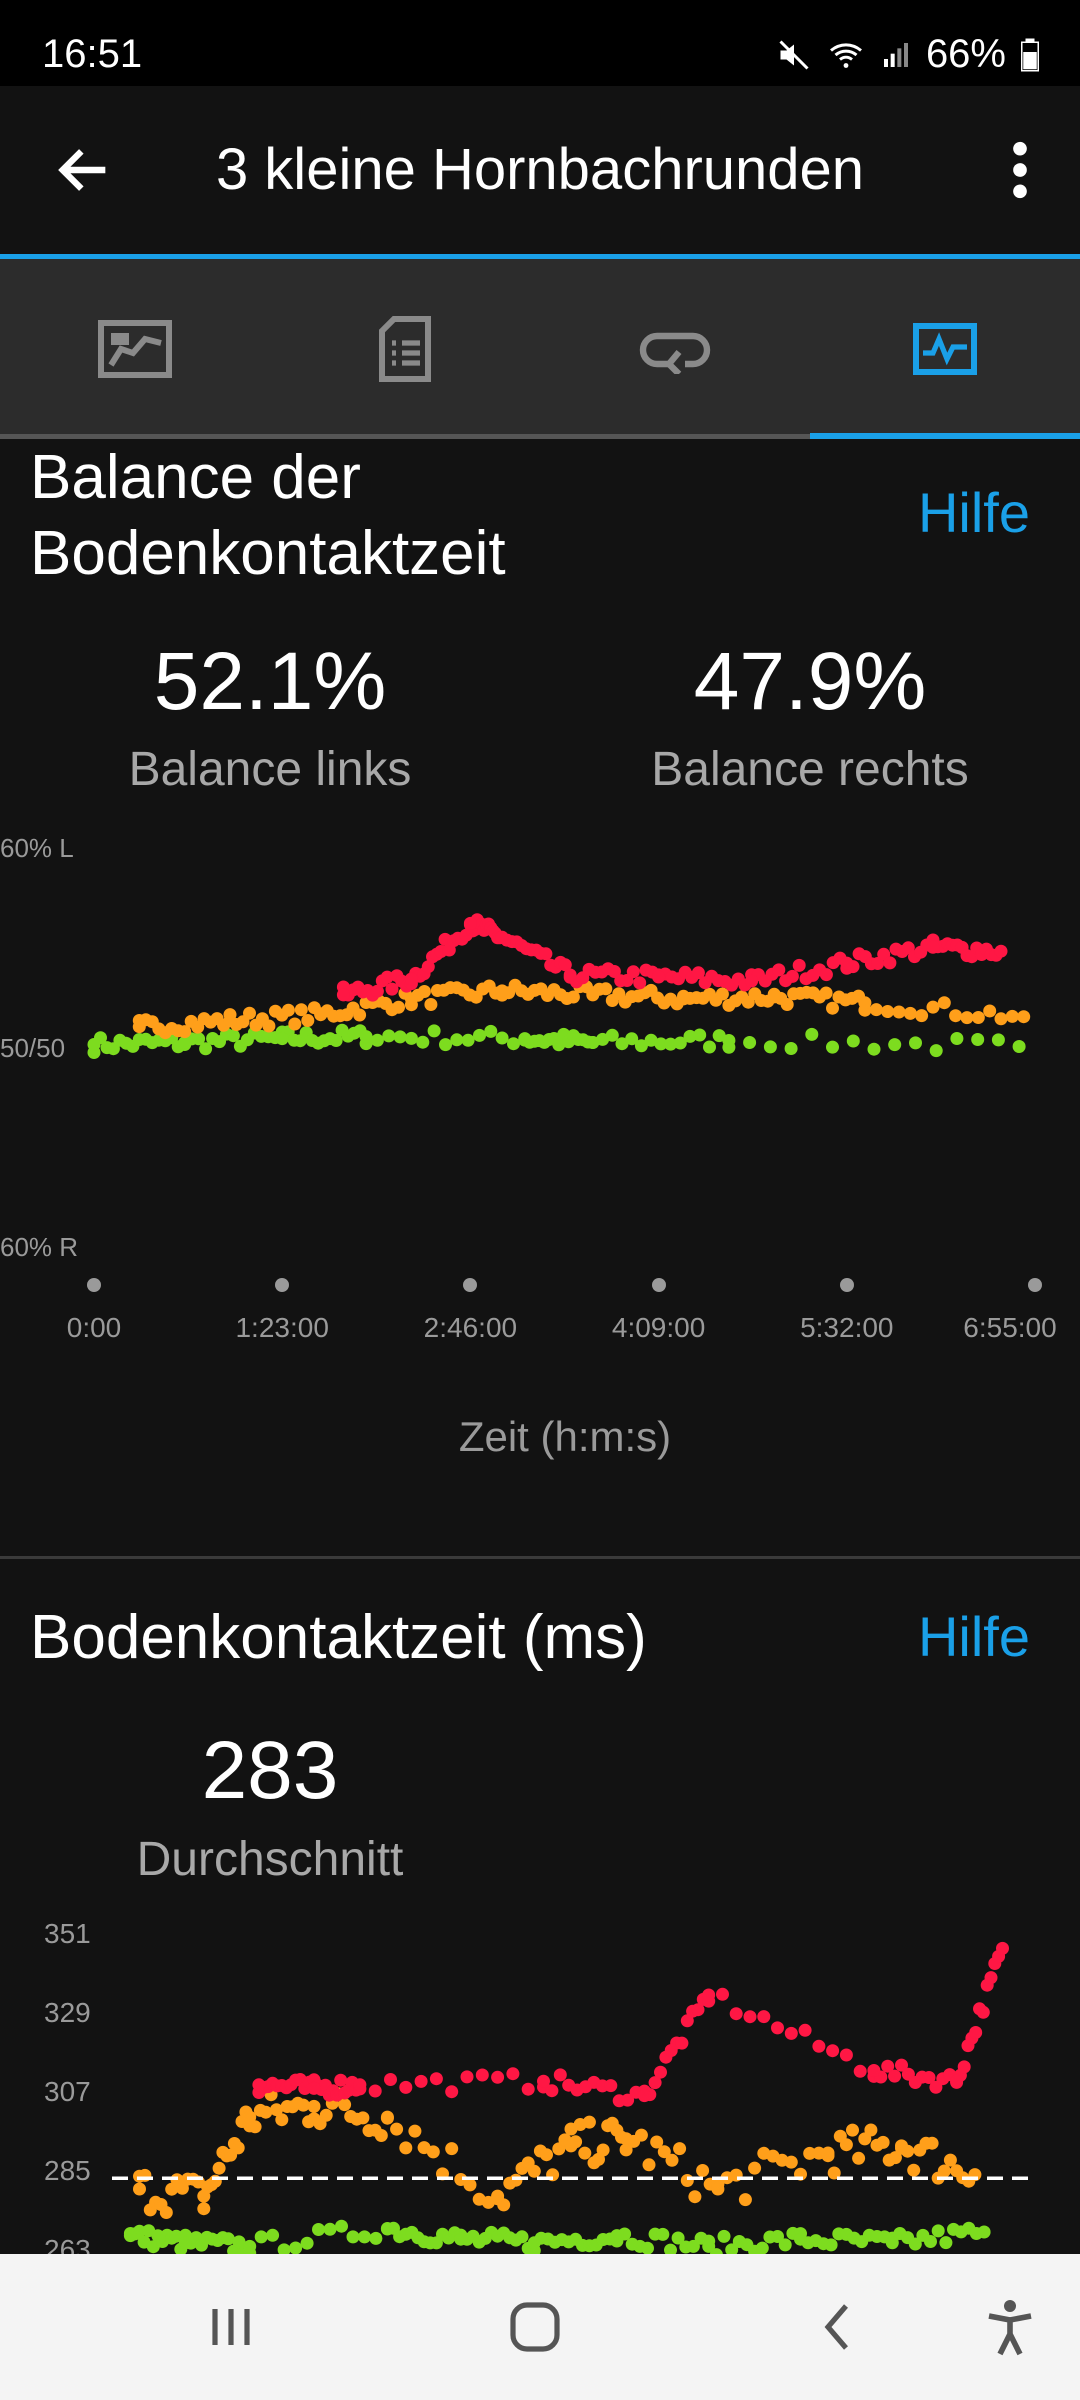 This screenshot has width=1080, height=2400. Describe the element at coordinates (557, 2153) in the screenshot. I see `gct-series-orange` at that location.